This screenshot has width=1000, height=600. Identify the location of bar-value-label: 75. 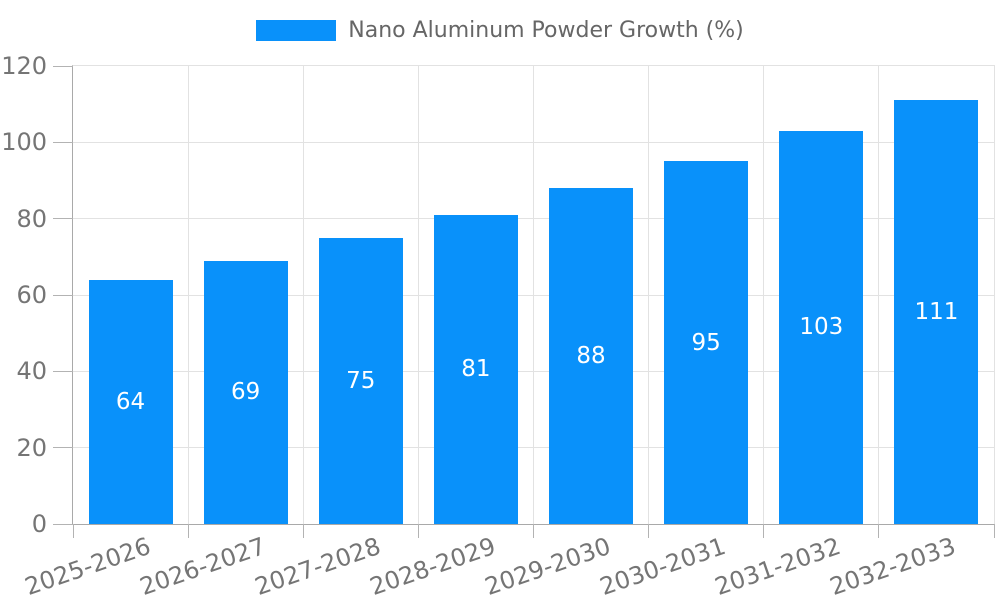
(361, 380).